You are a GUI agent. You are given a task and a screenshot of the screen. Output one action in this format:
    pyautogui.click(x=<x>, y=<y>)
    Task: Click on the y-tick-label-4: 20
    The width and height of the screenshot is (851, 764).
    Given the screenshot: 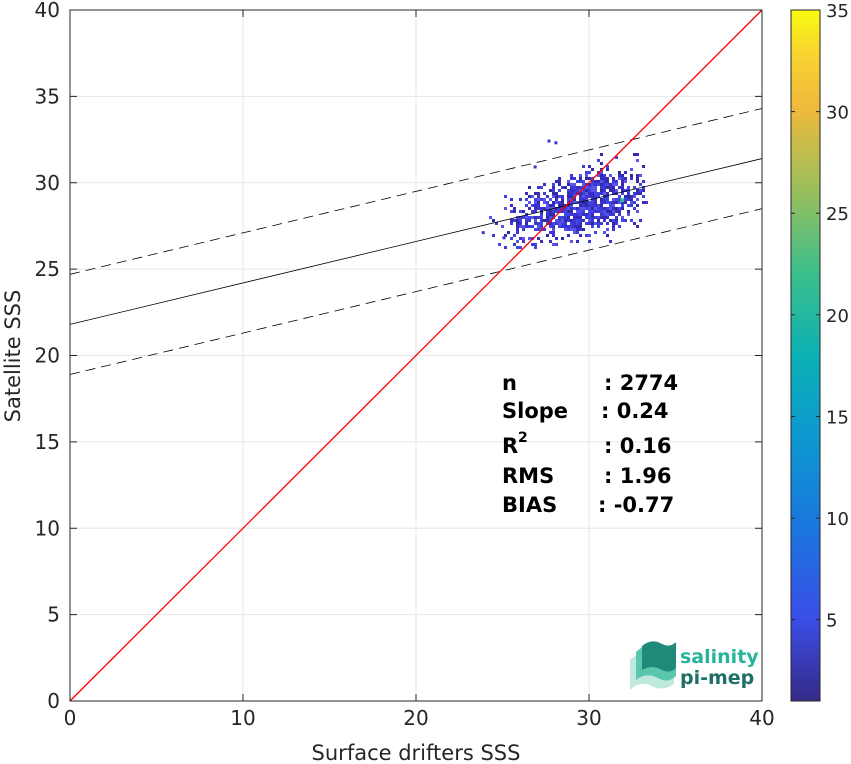 What is the action you would take?
    pyautogui.click(x=47, y=356)
    